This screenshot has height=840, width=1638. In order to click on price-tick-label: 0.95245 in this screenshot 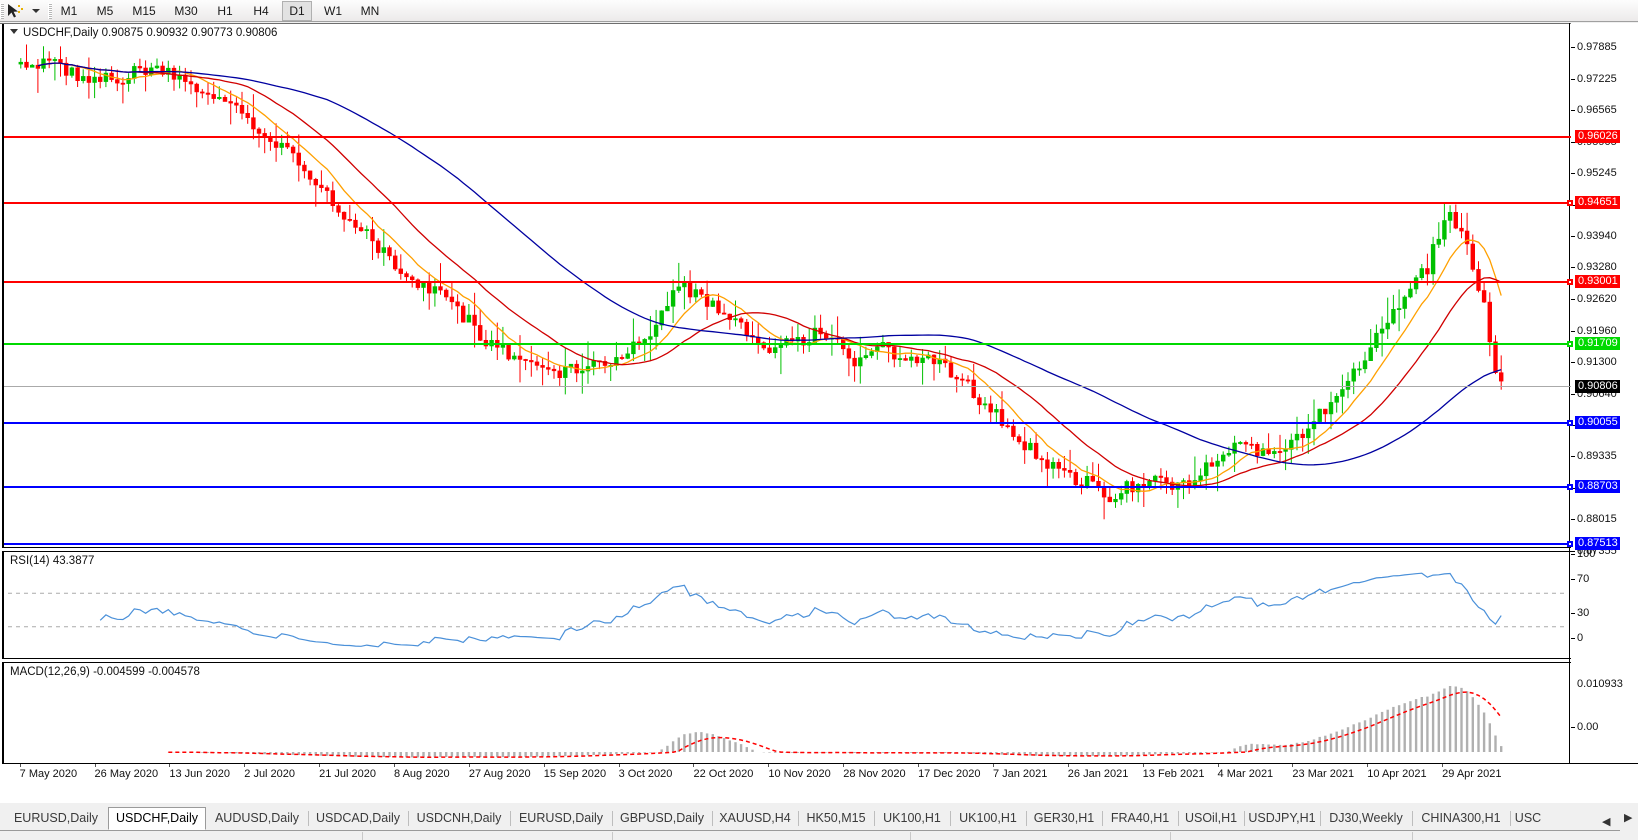, I will do `click(1597, 173)`.